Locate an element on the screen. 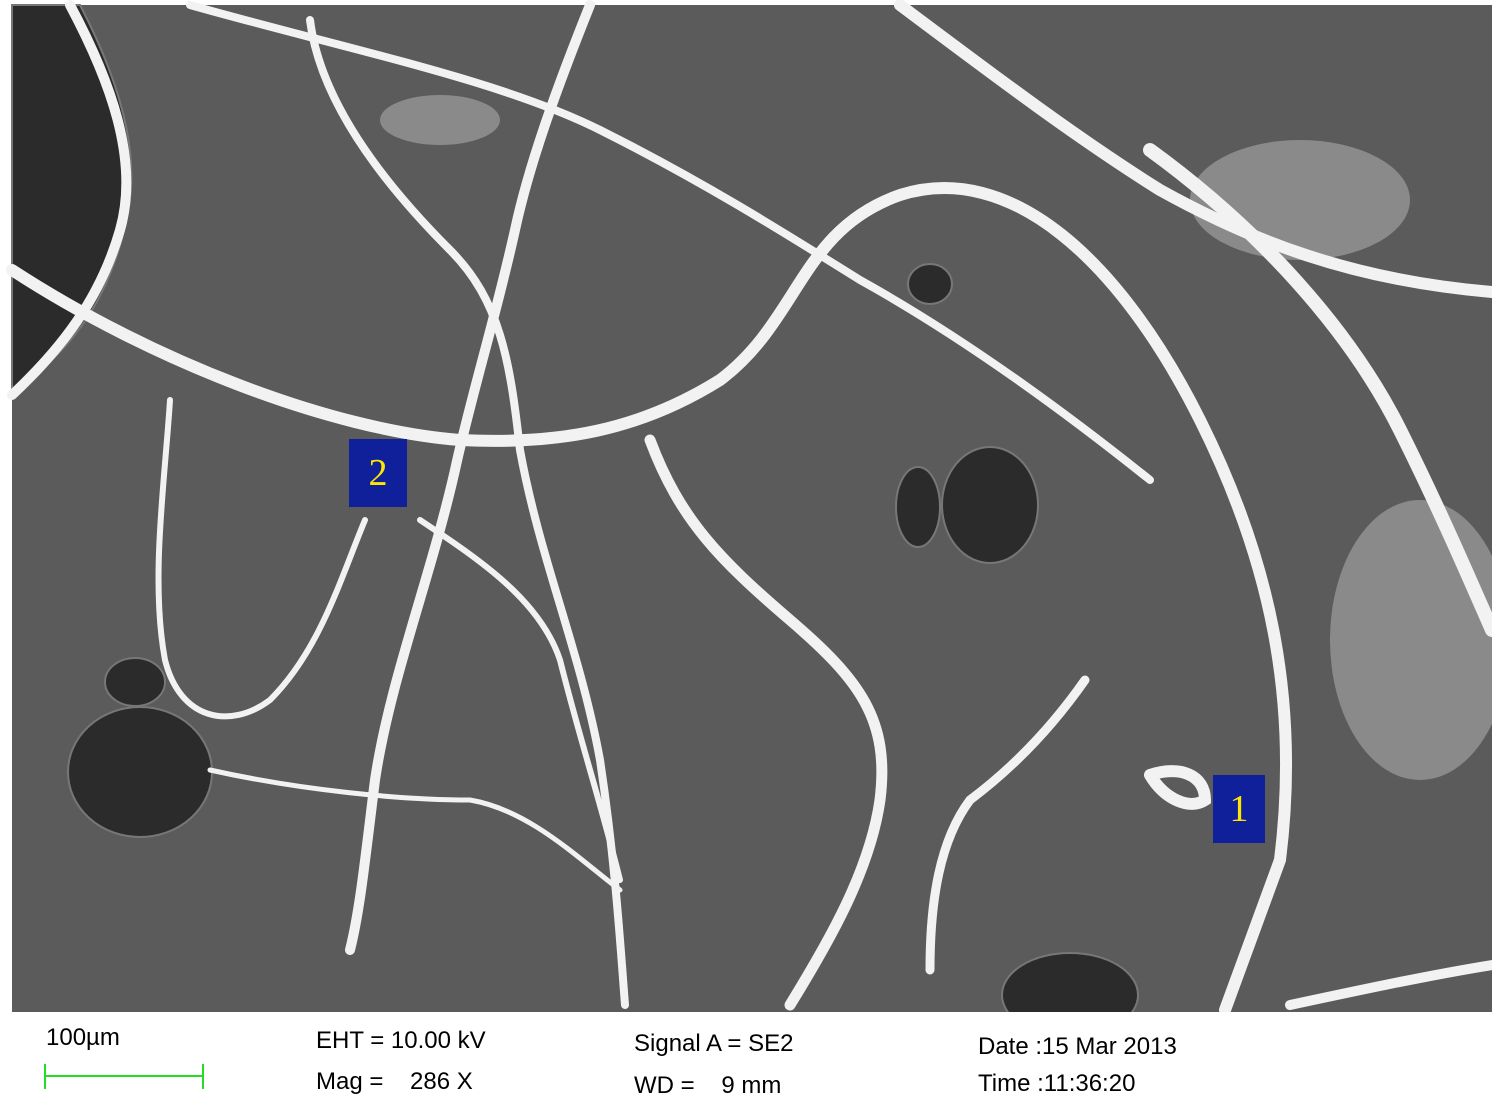 This screenshot has height=1119, width=1492. time: Time :11:36:20 is located at coordinates (1057, 1083).